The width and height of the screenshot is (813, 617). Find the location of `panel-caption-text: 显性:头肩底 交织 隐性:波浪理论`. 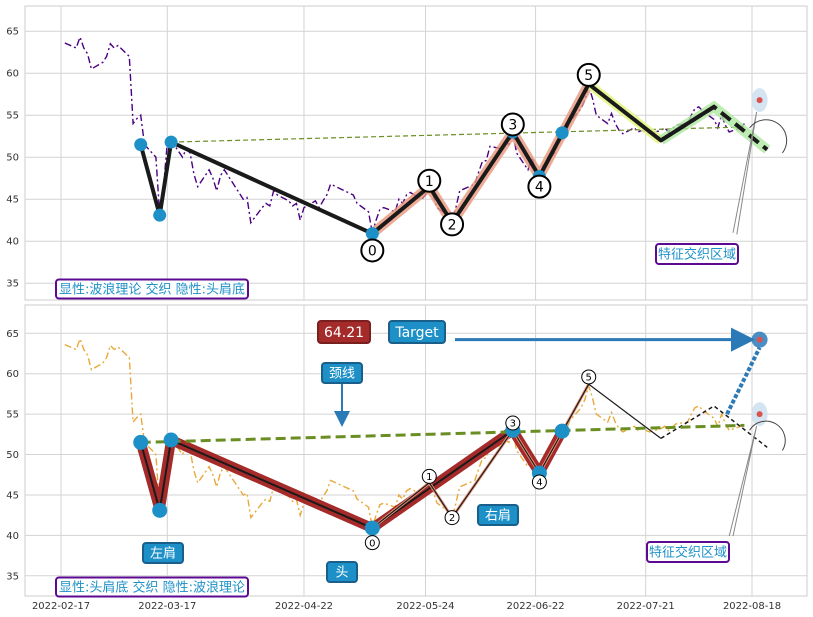

panel-caption-text: 显性:头肩底 交织 隐性:波浪理论 is located at coordinates (152, 588).